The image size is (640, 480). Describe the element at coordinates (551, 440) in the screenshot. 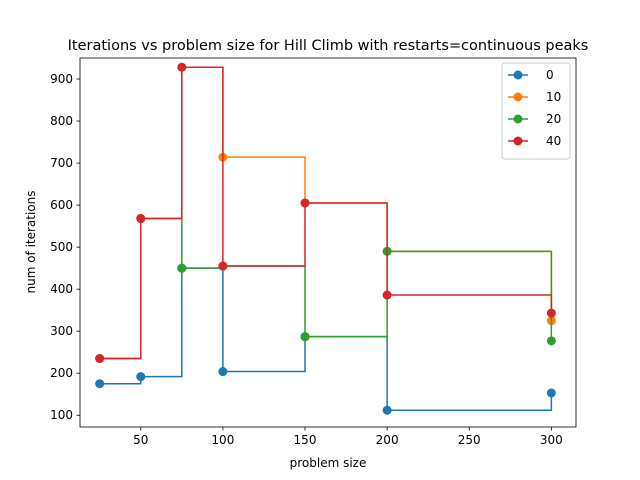

I see `x-tick-label-300: 300` at that location.